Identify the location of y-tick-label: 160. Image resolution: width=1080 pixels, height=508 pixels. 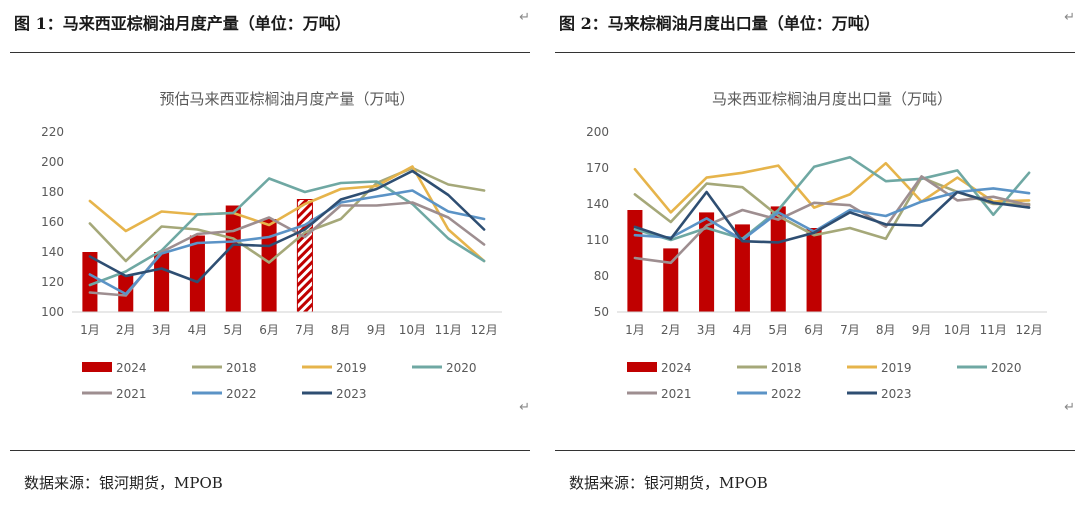
(52, 222).